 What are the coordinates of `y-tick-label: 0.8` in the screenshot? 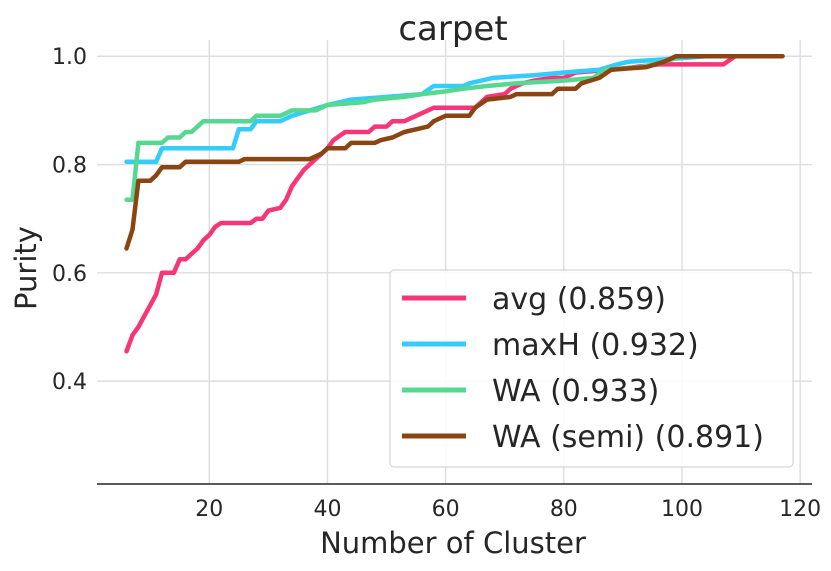 It's located at (69, 166).